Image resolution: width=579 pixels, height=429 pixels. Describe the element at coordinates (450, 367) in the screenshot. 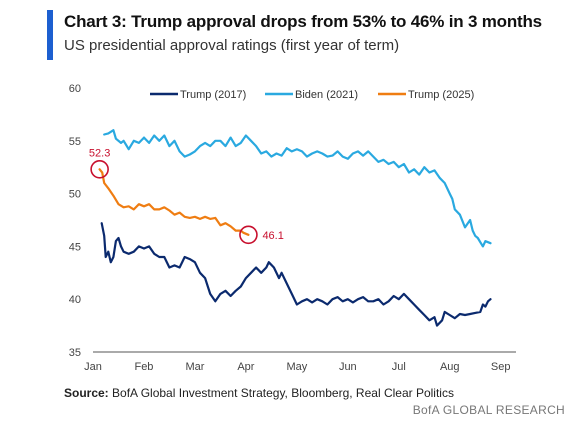

I see `x-tick-label-7: Aug` at that location.